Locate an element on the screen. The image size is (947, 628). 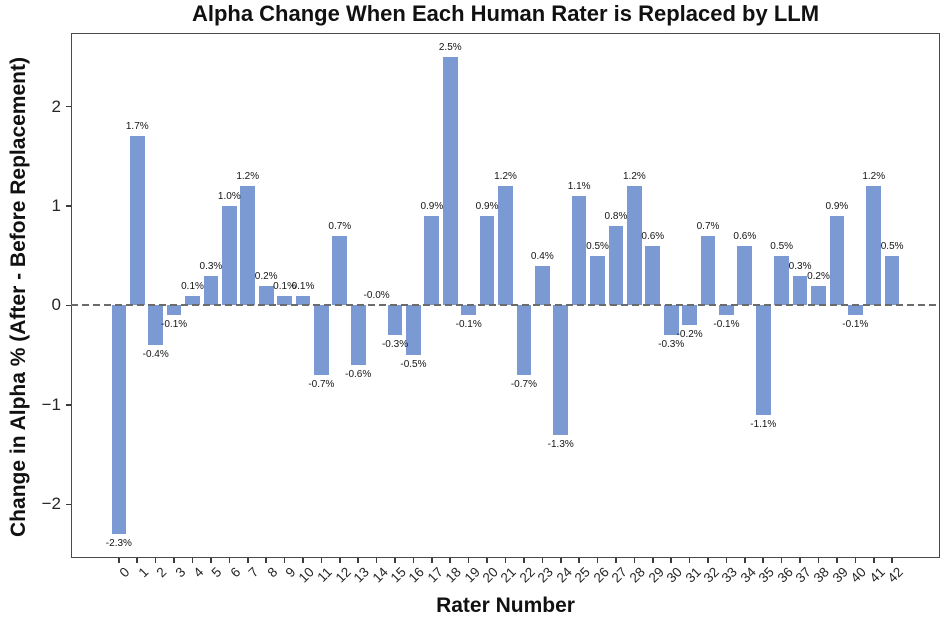
bar-value-label: -0.7% is located at coordinates (523, 385).